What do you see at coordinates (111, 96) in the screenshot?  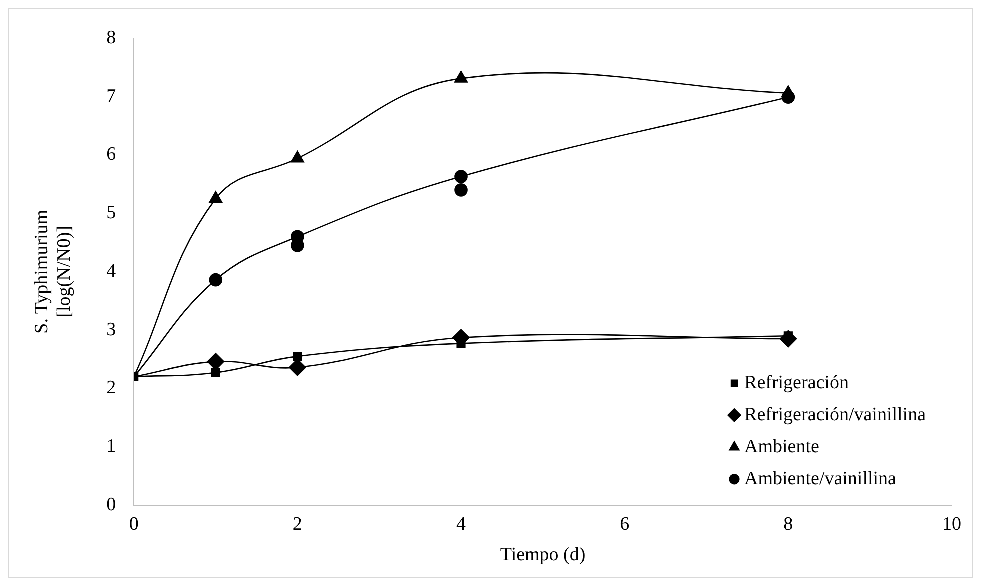 I see `y-tick-label: 7` at bounding box center [111, 96].